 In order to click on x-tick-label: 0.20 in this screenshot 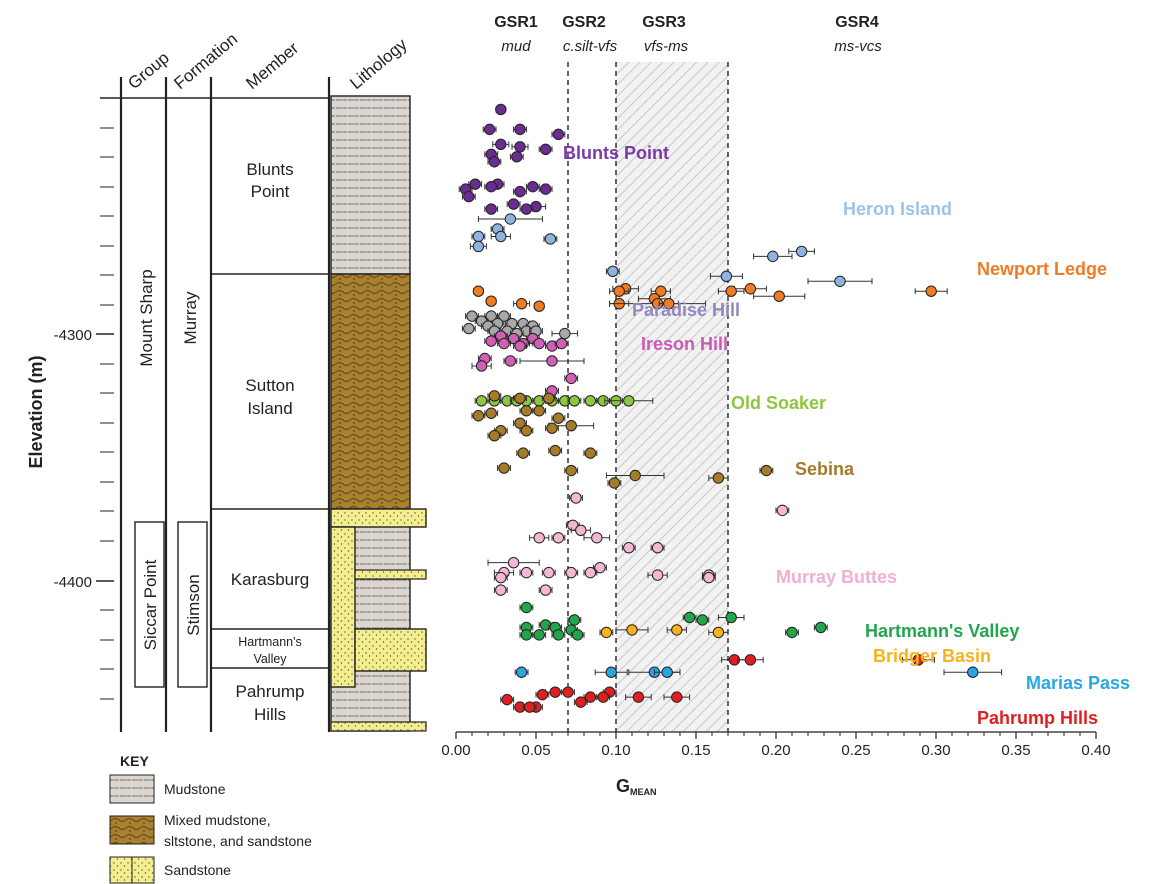, I will do `click(775, 750)`.